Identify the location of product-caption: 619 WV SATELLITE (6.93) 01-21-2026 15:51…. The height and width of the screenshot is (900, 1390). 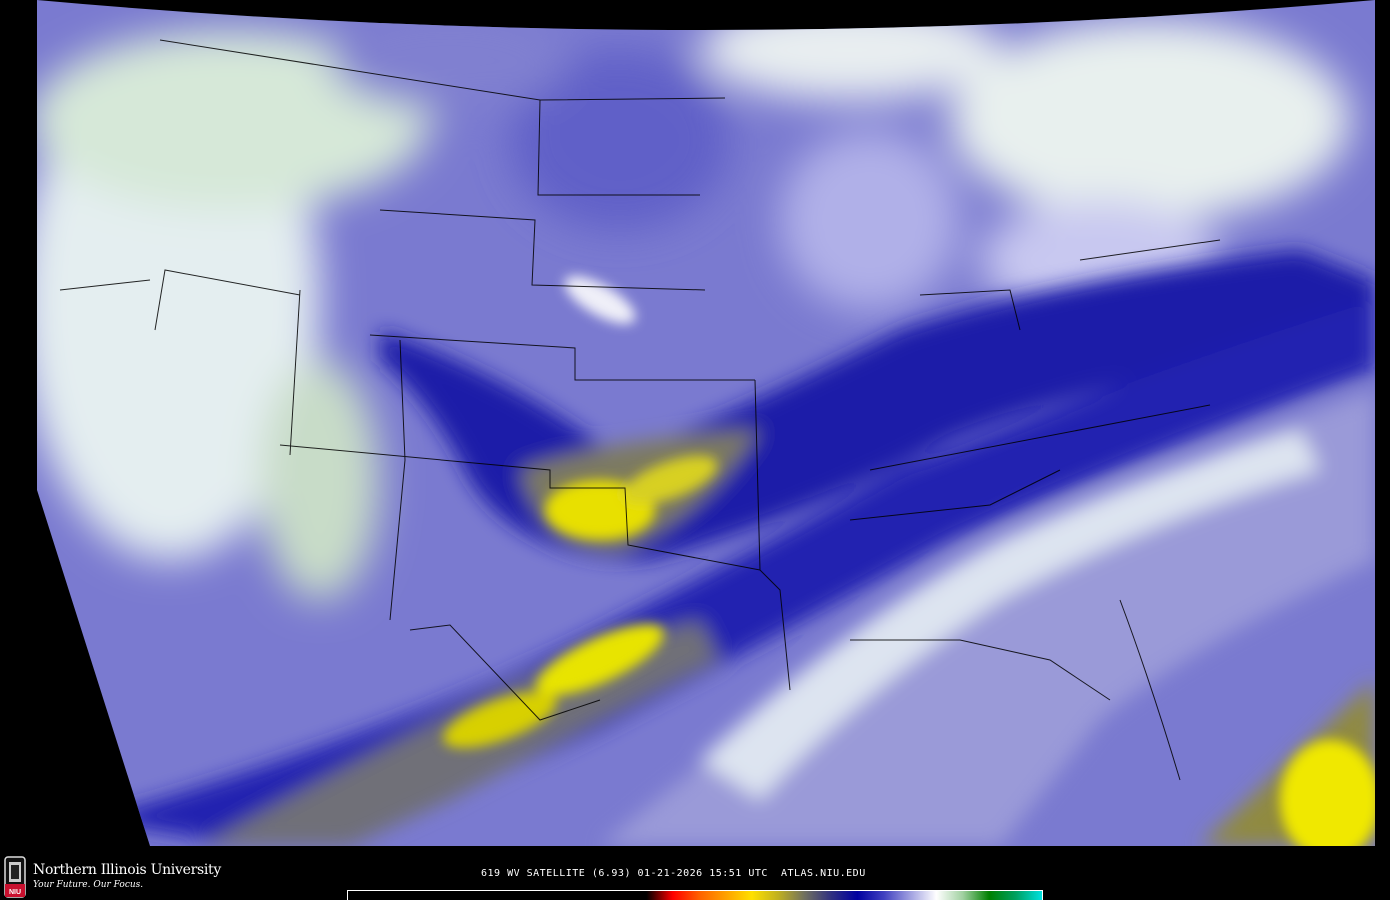
(673, 873).